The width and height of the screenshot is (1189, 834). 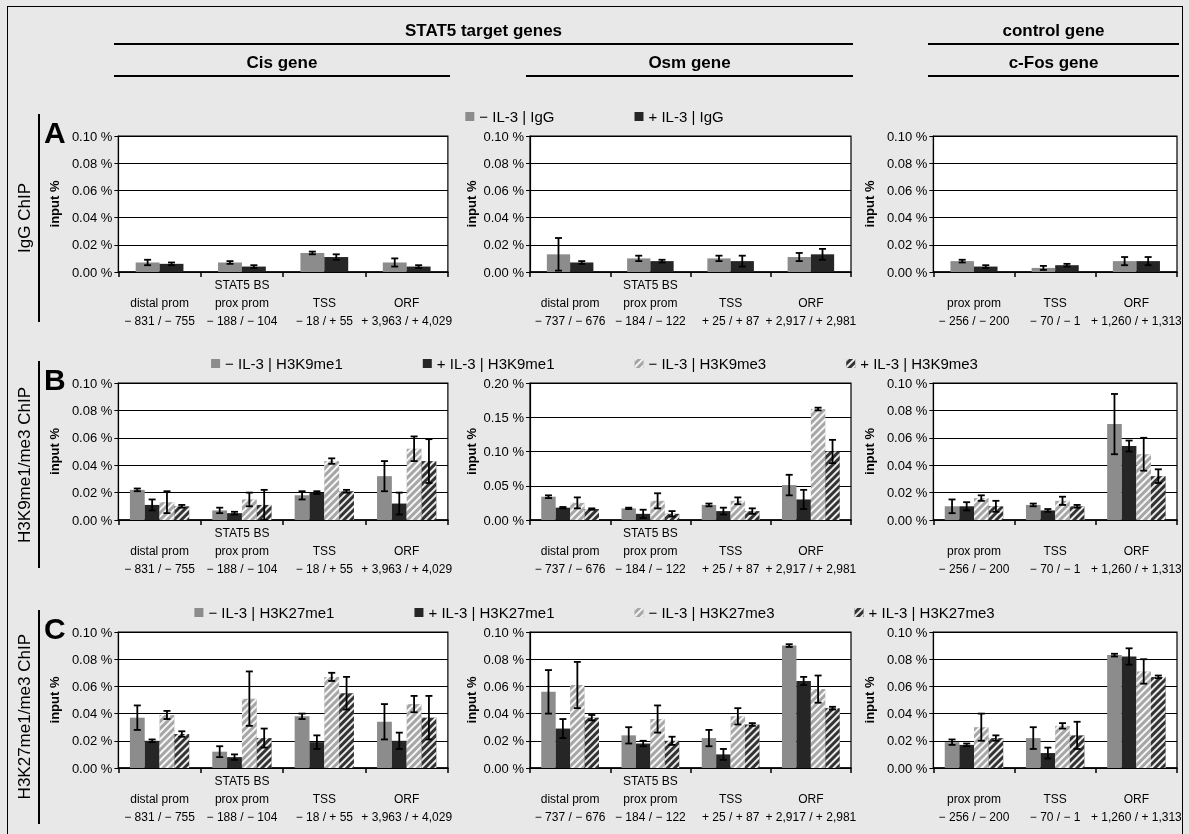 What do you see at coordinates (689, 63) in the screenshot?
I see `chart-title: Osm gene` at bounding box center [689, 63].